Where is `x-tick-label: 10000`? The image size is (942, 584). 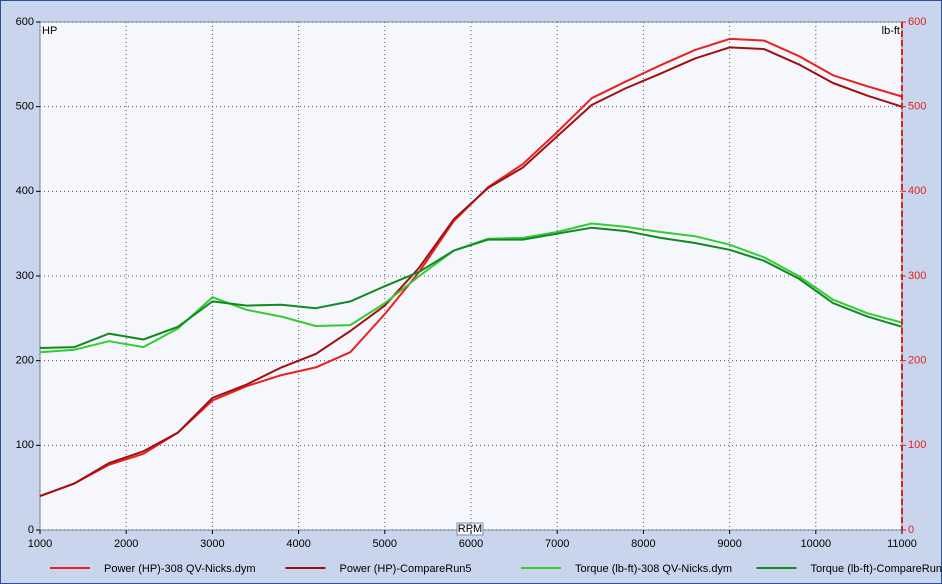
x-tick-label: 10000 is located at coordinates (816, 544).